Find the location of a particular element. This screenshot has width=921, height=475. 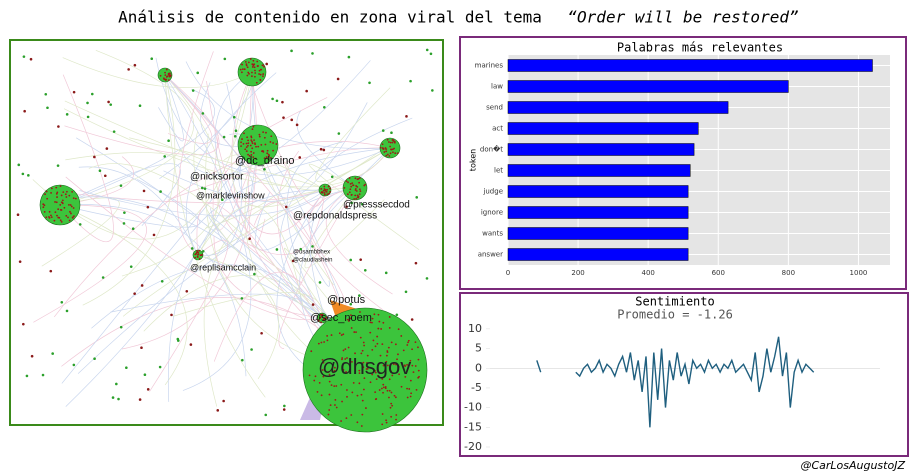

y-tick-label: answer is located at coordinates (490, 255).